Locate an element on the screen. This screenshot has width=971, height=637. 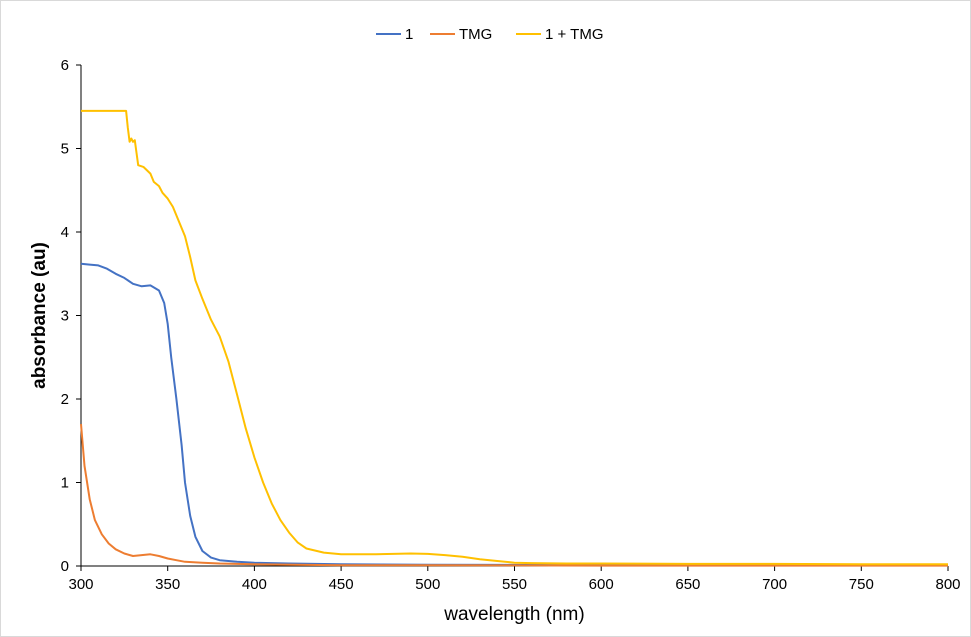
x-tick-label: 450 is located at coordinates (341, 584).